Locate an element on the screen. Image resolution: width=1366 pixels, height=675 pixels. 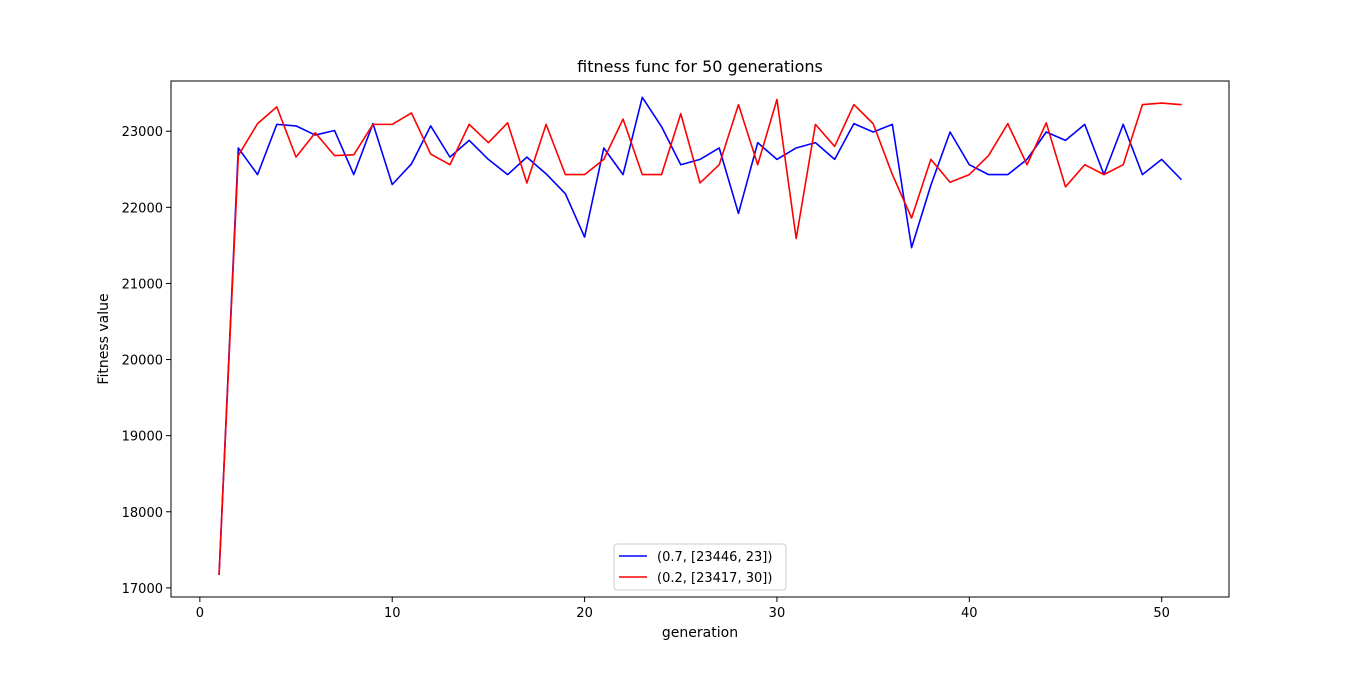
x-axis-label: generation is located at coordinates (700, 633).